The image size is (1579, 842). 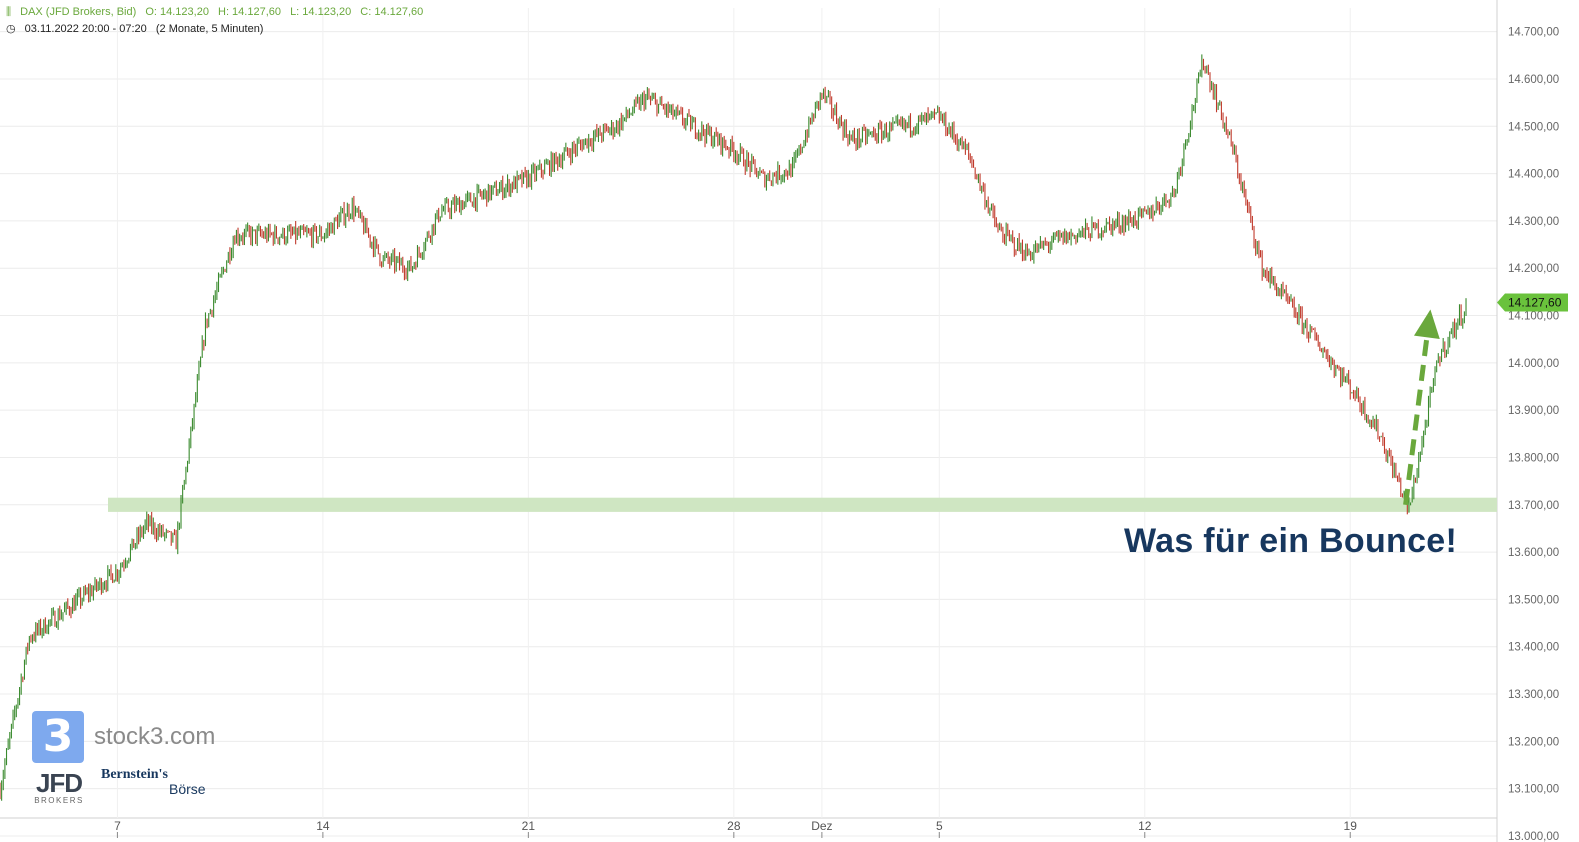 What do you see at coordinates (249, 12) in the screenshot?
I see `high-value: H: 14.127,60` at bounding box center [249, 12].